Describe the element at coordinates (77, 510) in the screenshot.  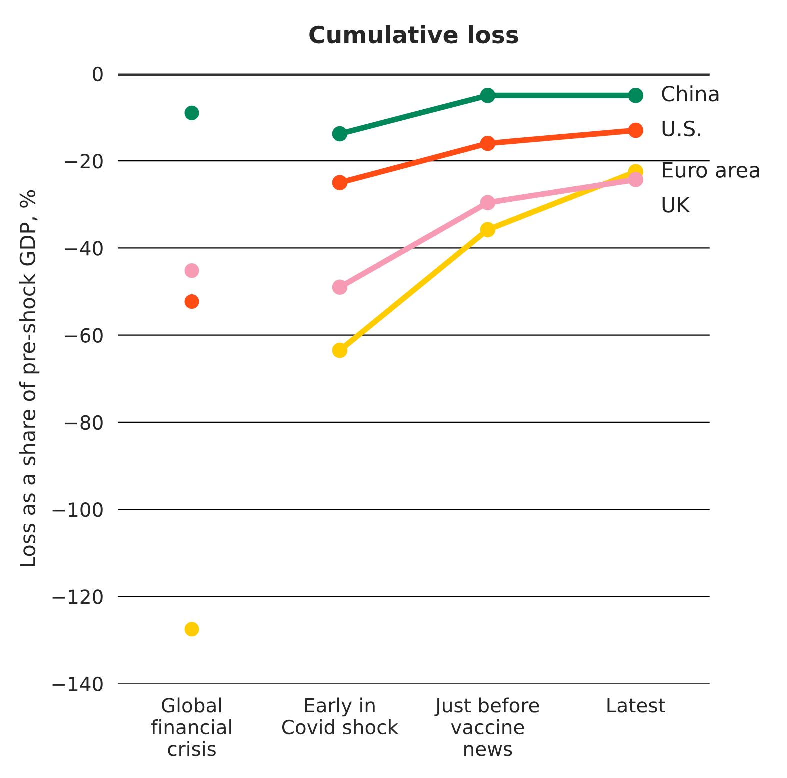
I see `y-tick-label: −100` at that location.